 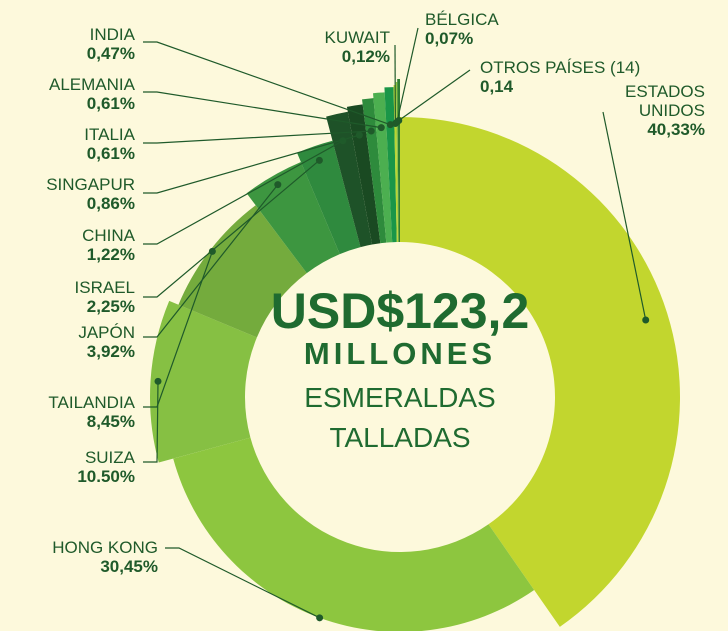 I want to click on slice-label: ITALIA 0,61%, so click(x=67, y=144).